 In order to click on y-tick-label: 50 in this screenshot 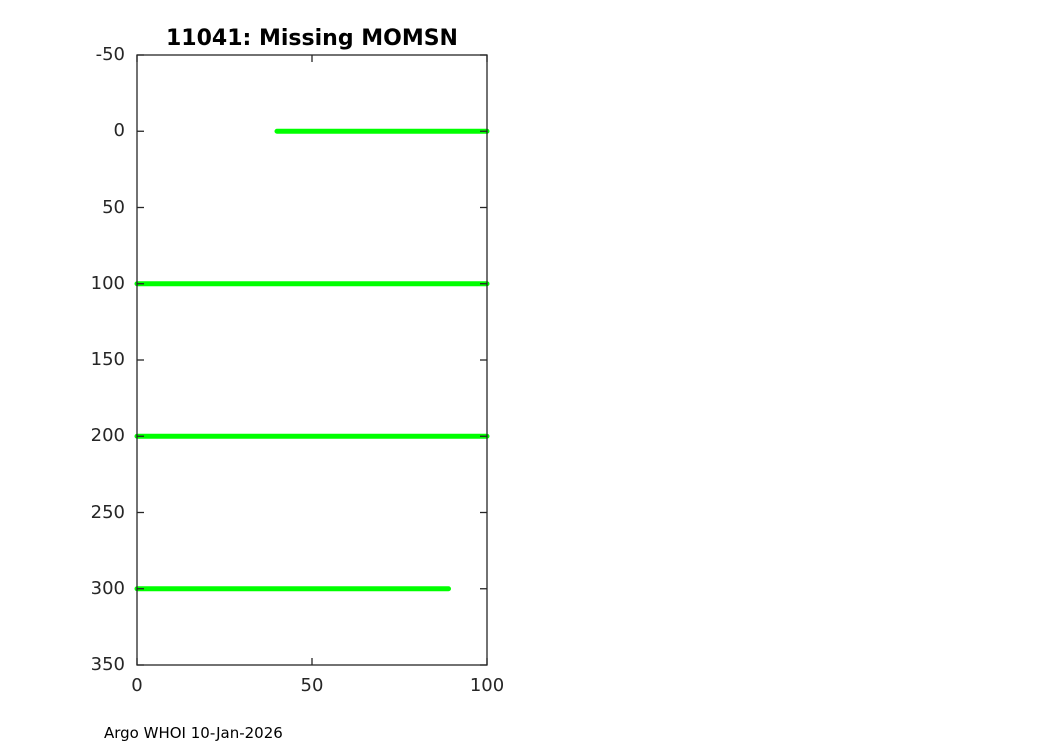, I will do `click(113, 207)`.